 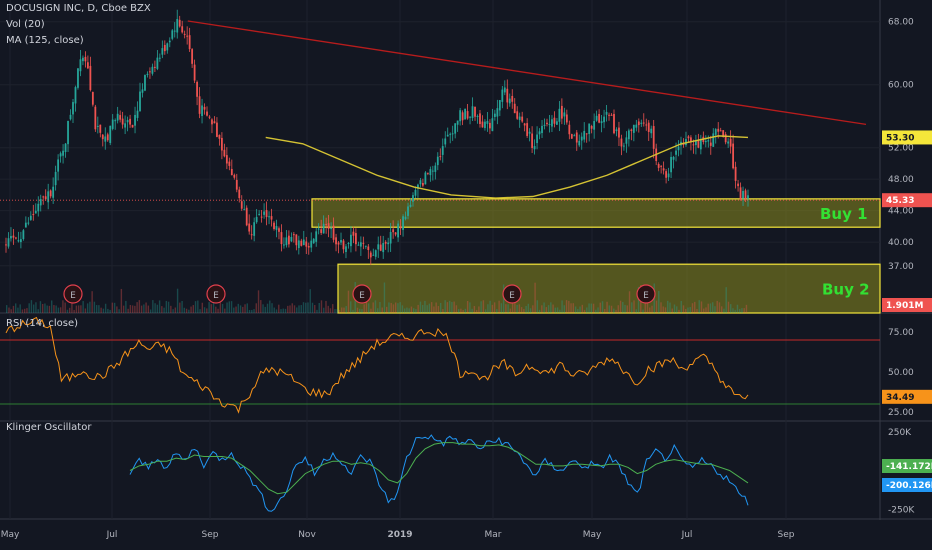 What do you see at coordinates (307, 535) in the screenshot?
I see `time-tick-label: Nov` at bounding box center [307, 535].